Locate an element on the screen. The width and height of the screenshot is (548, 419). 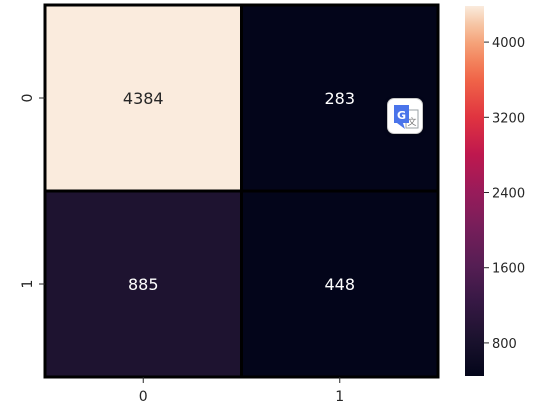
cell-value-label-1-0: 885 is located at coordinates (143, 284).